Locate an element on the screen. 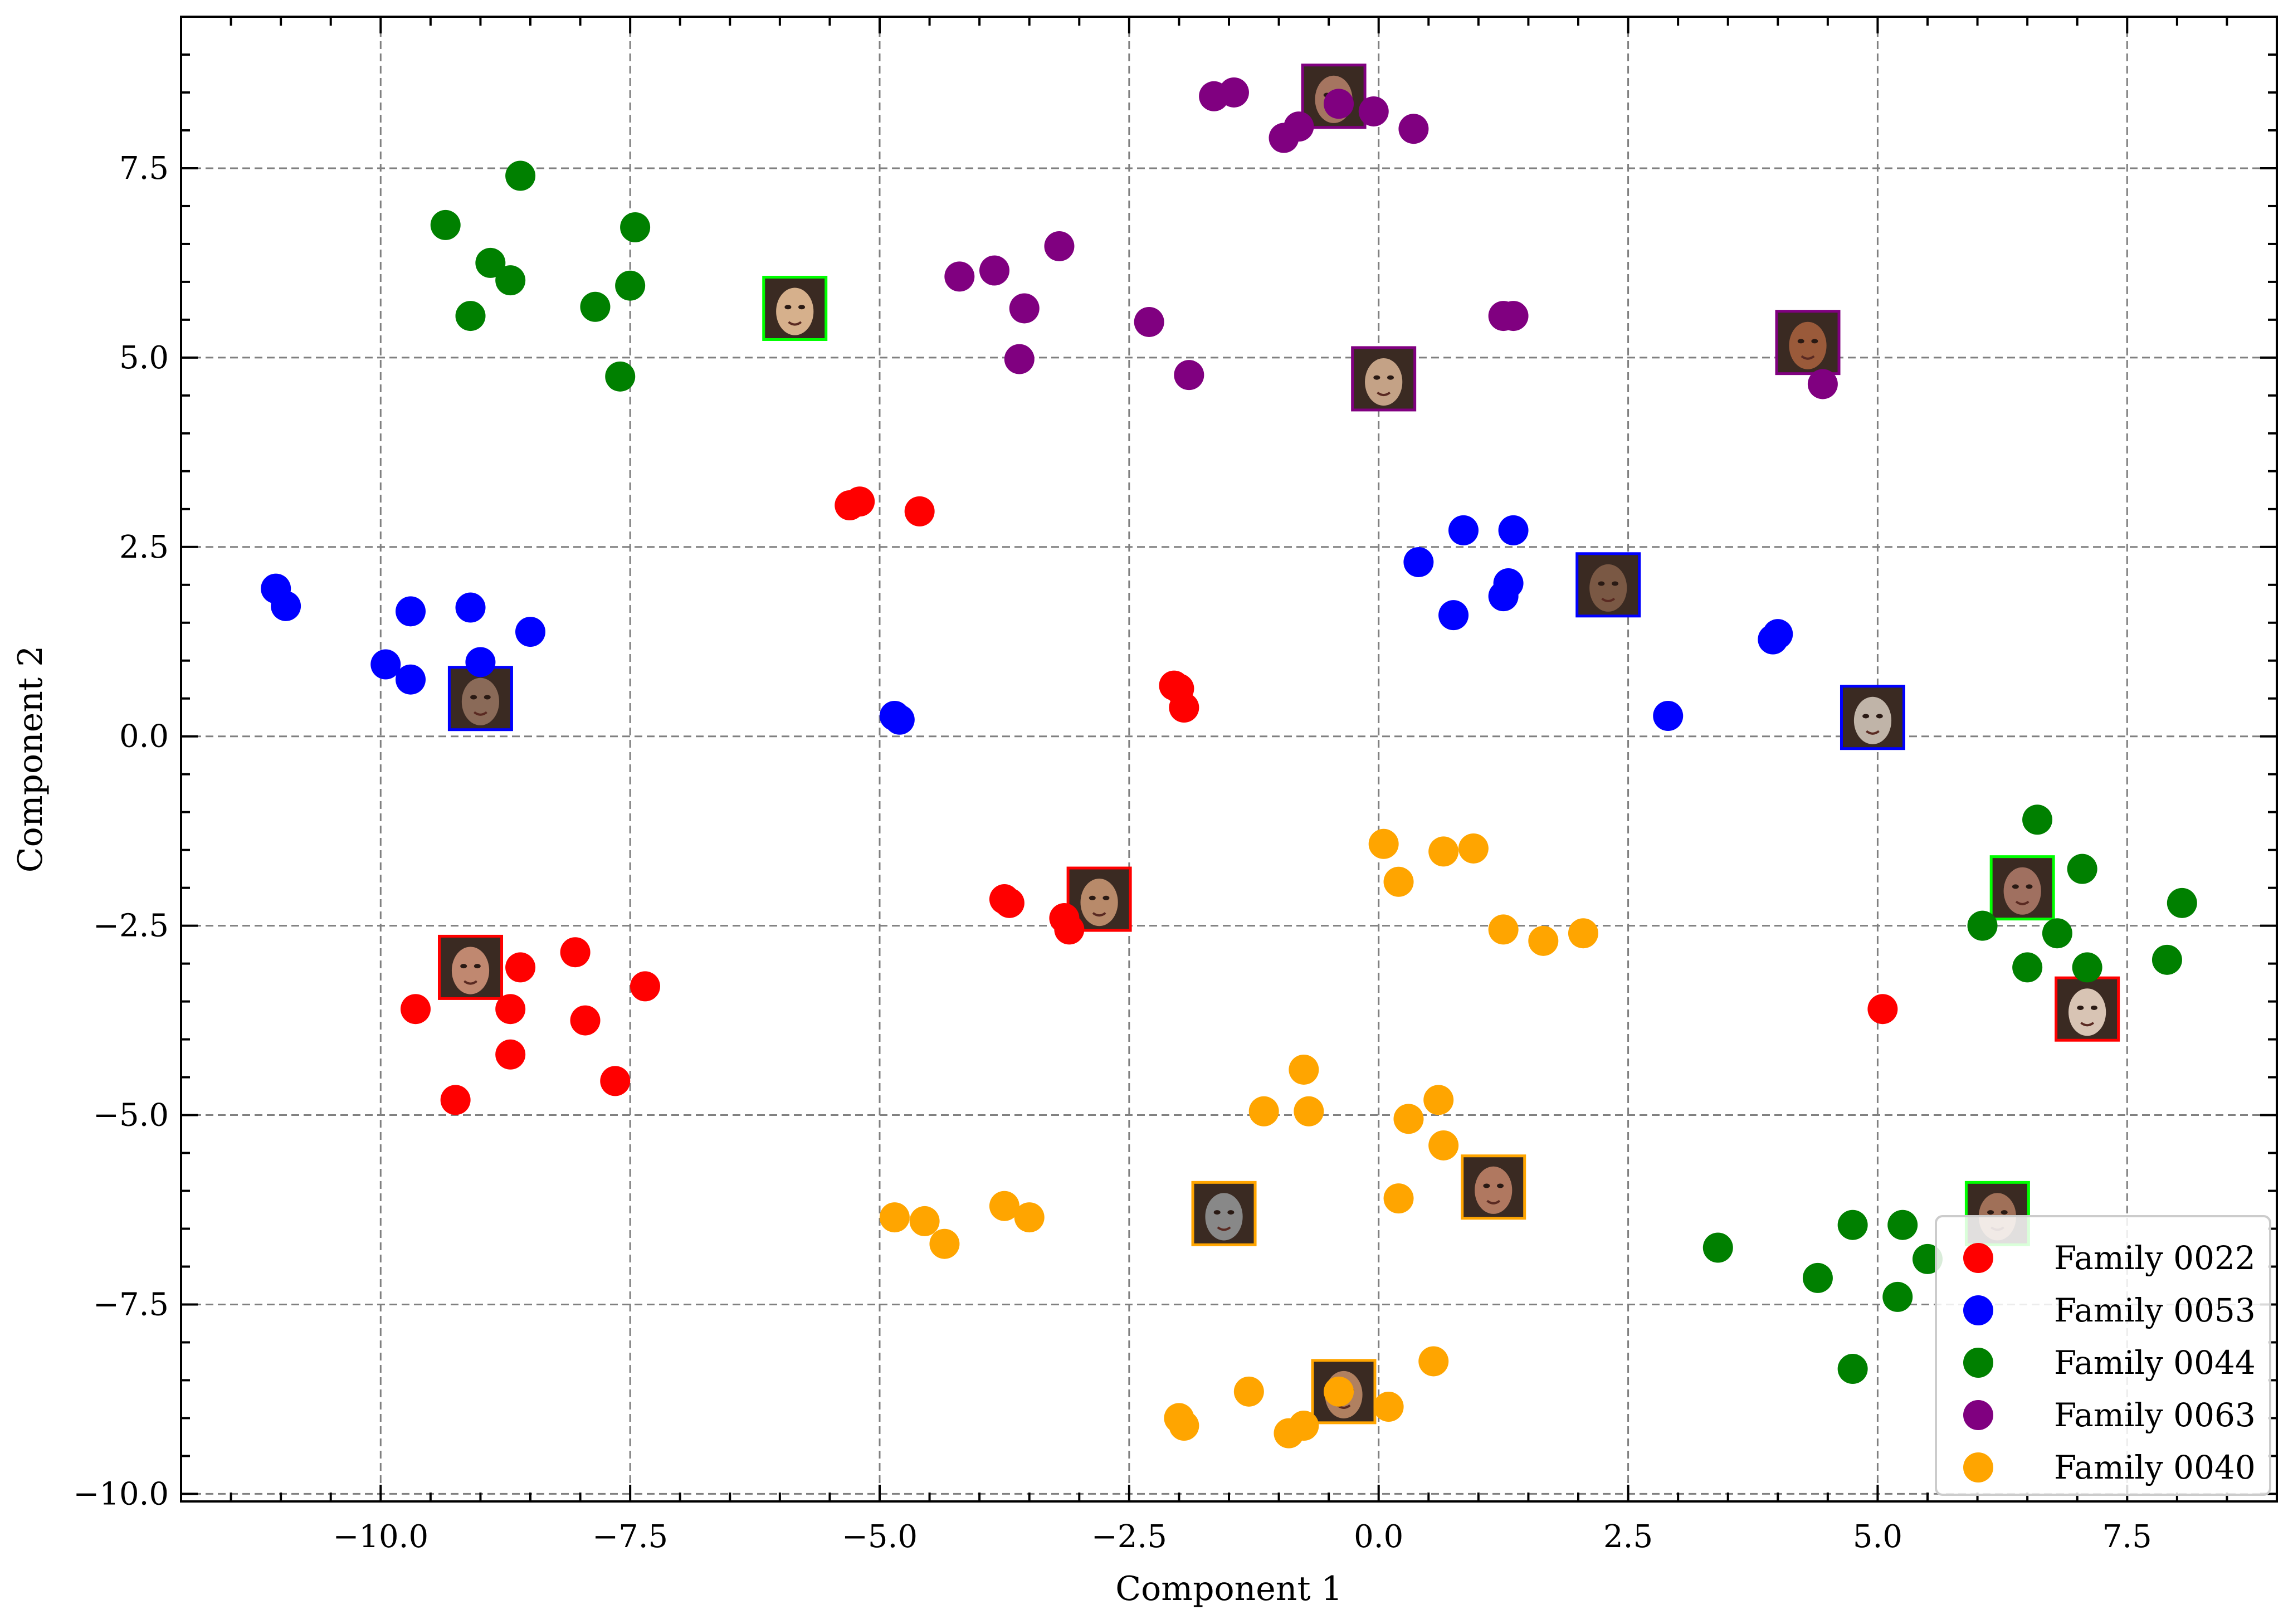 This screenshot has width=2293, height=1624. legend-label: Family 0044 is located at coordinates (2155, 1363).